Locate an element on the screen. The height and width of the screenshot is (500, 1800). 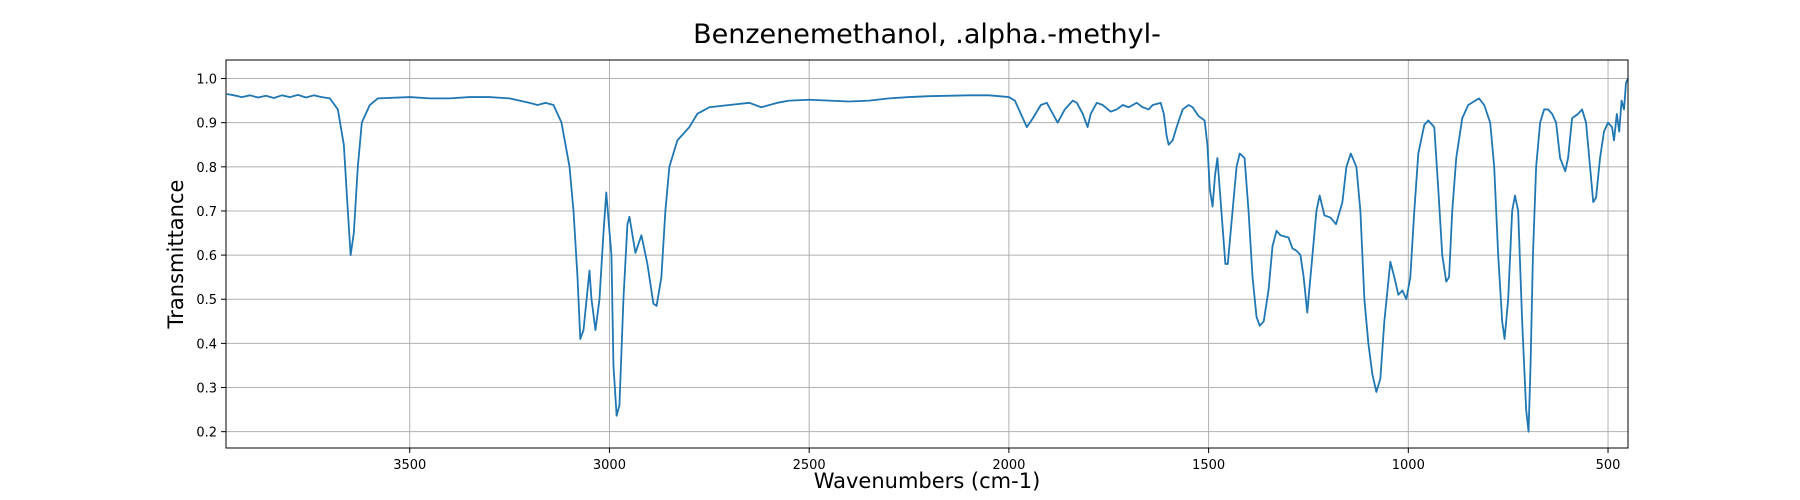
x-tick-label: 3000 is located at coordinates (609, 465).